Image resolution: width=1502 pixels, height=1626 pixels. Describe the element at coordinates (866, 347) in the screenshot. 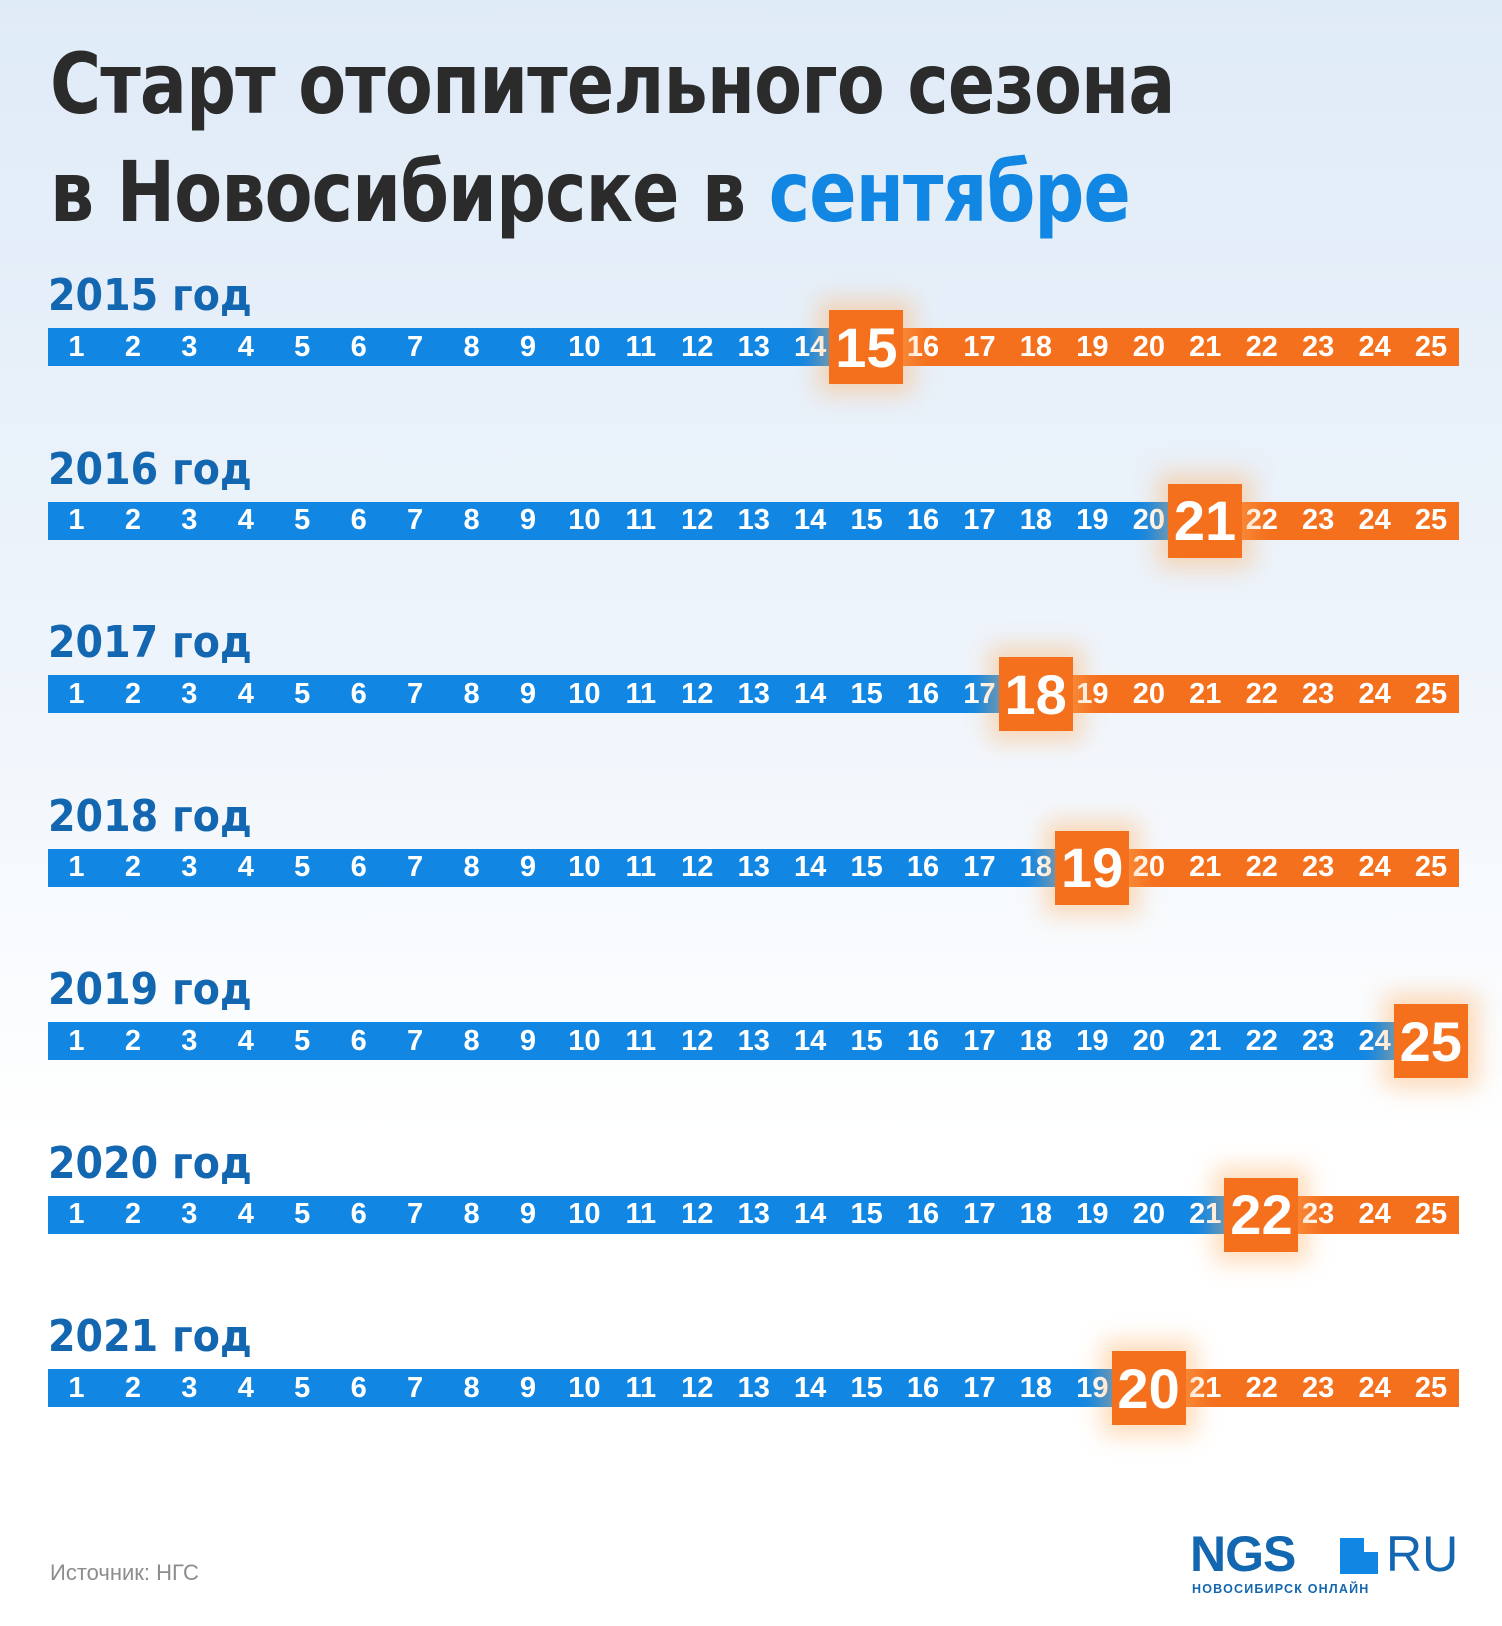

I see `start-day-marker: 15` at that location.